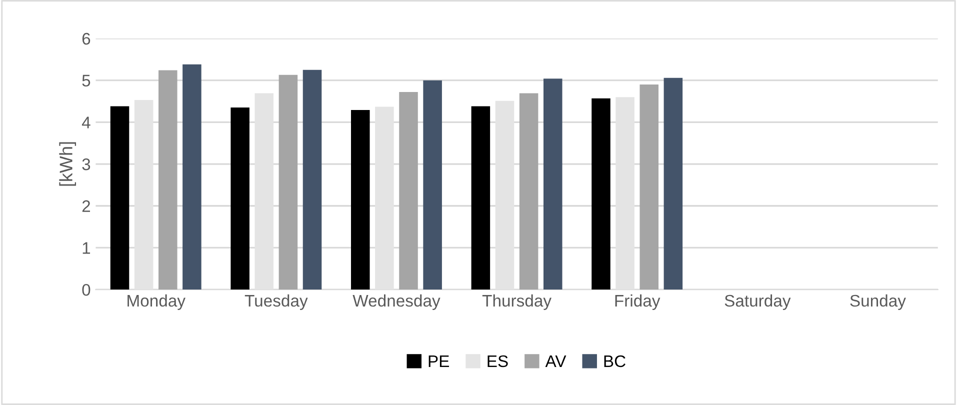 Image resolution: width=957 pixels, height=405 pixels. What do you see at coordinates (498, 361) in the screenshot?
I see `legend-label: ES` at bounding box center [498, 361].